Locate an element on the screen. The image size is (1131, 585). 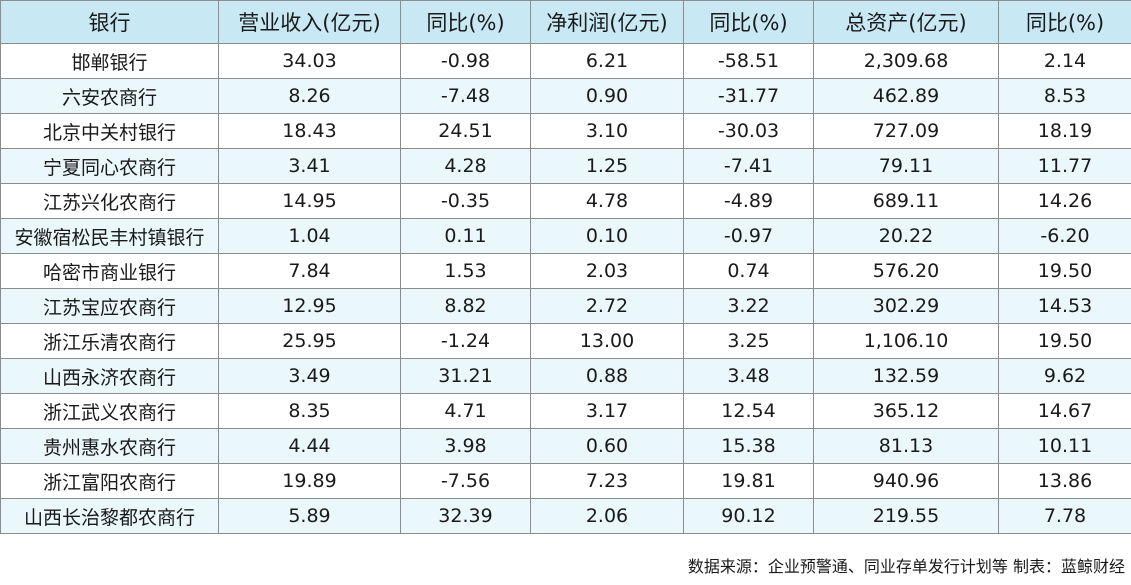
revenue-yoy-cell: -0.35 is located at coordinates (465, 201).